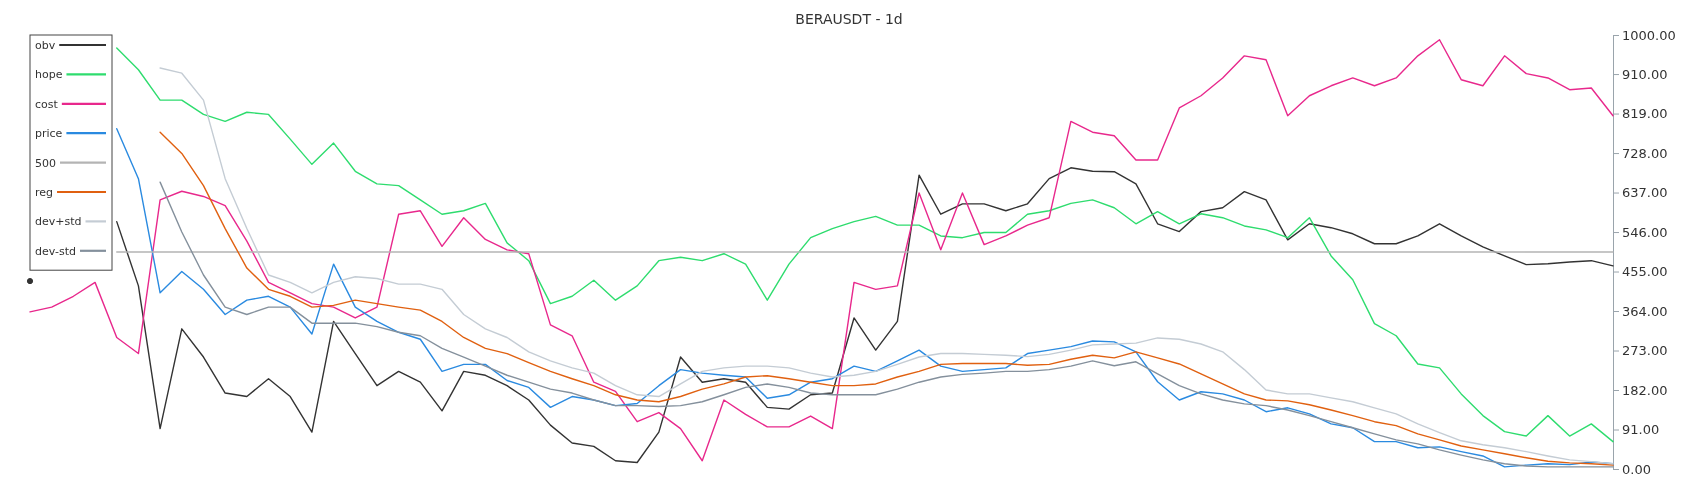 This screenshot has width=1700, height=500. What do you see at coordinates (1645, 74) in the screenshot?
I see `y-tick-label: 910.00` at bounding box center [1645, 74].